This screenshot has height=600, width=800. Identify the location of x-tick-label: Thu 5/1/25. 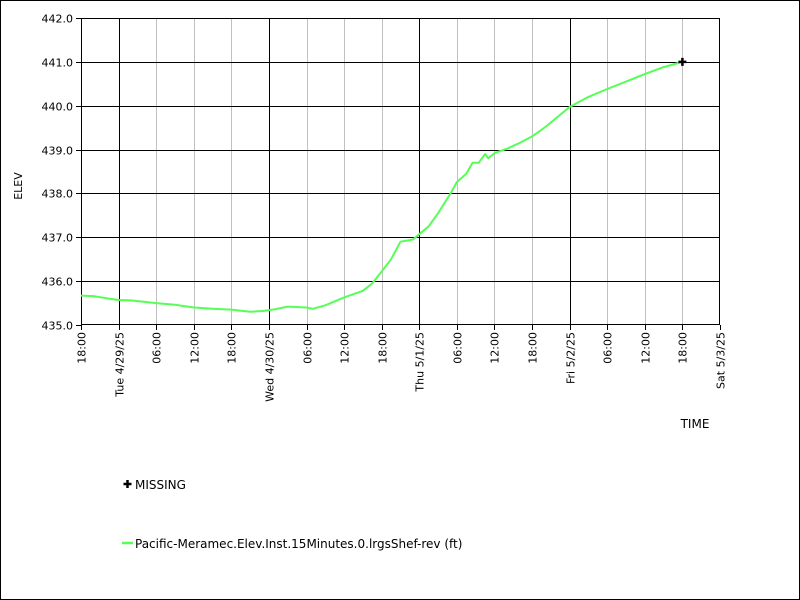
(420, 362).